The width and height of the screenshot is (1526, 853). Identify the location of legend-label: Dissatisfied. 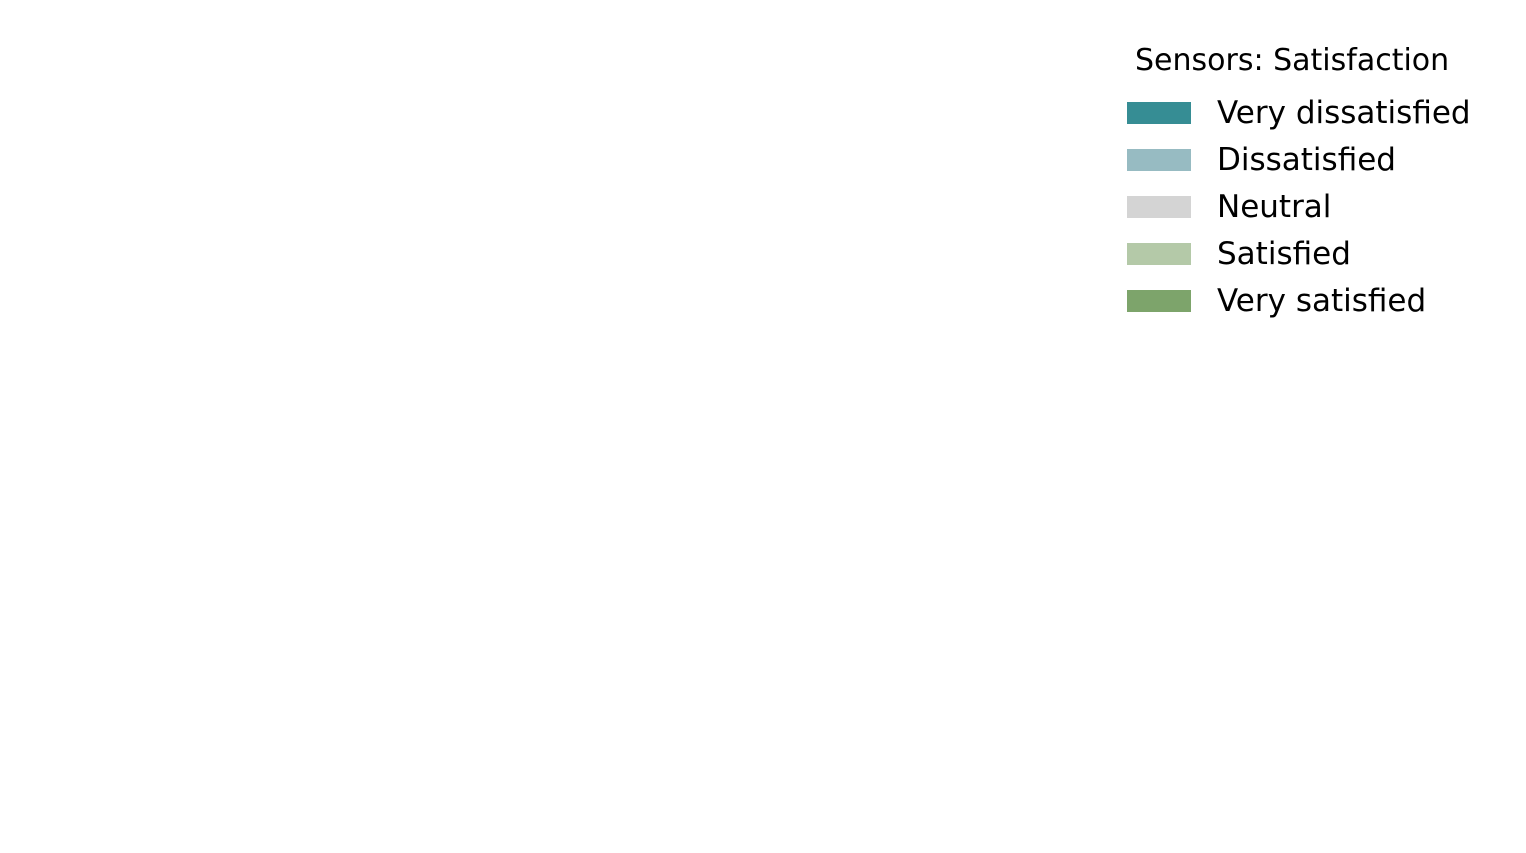
(1306, 159).